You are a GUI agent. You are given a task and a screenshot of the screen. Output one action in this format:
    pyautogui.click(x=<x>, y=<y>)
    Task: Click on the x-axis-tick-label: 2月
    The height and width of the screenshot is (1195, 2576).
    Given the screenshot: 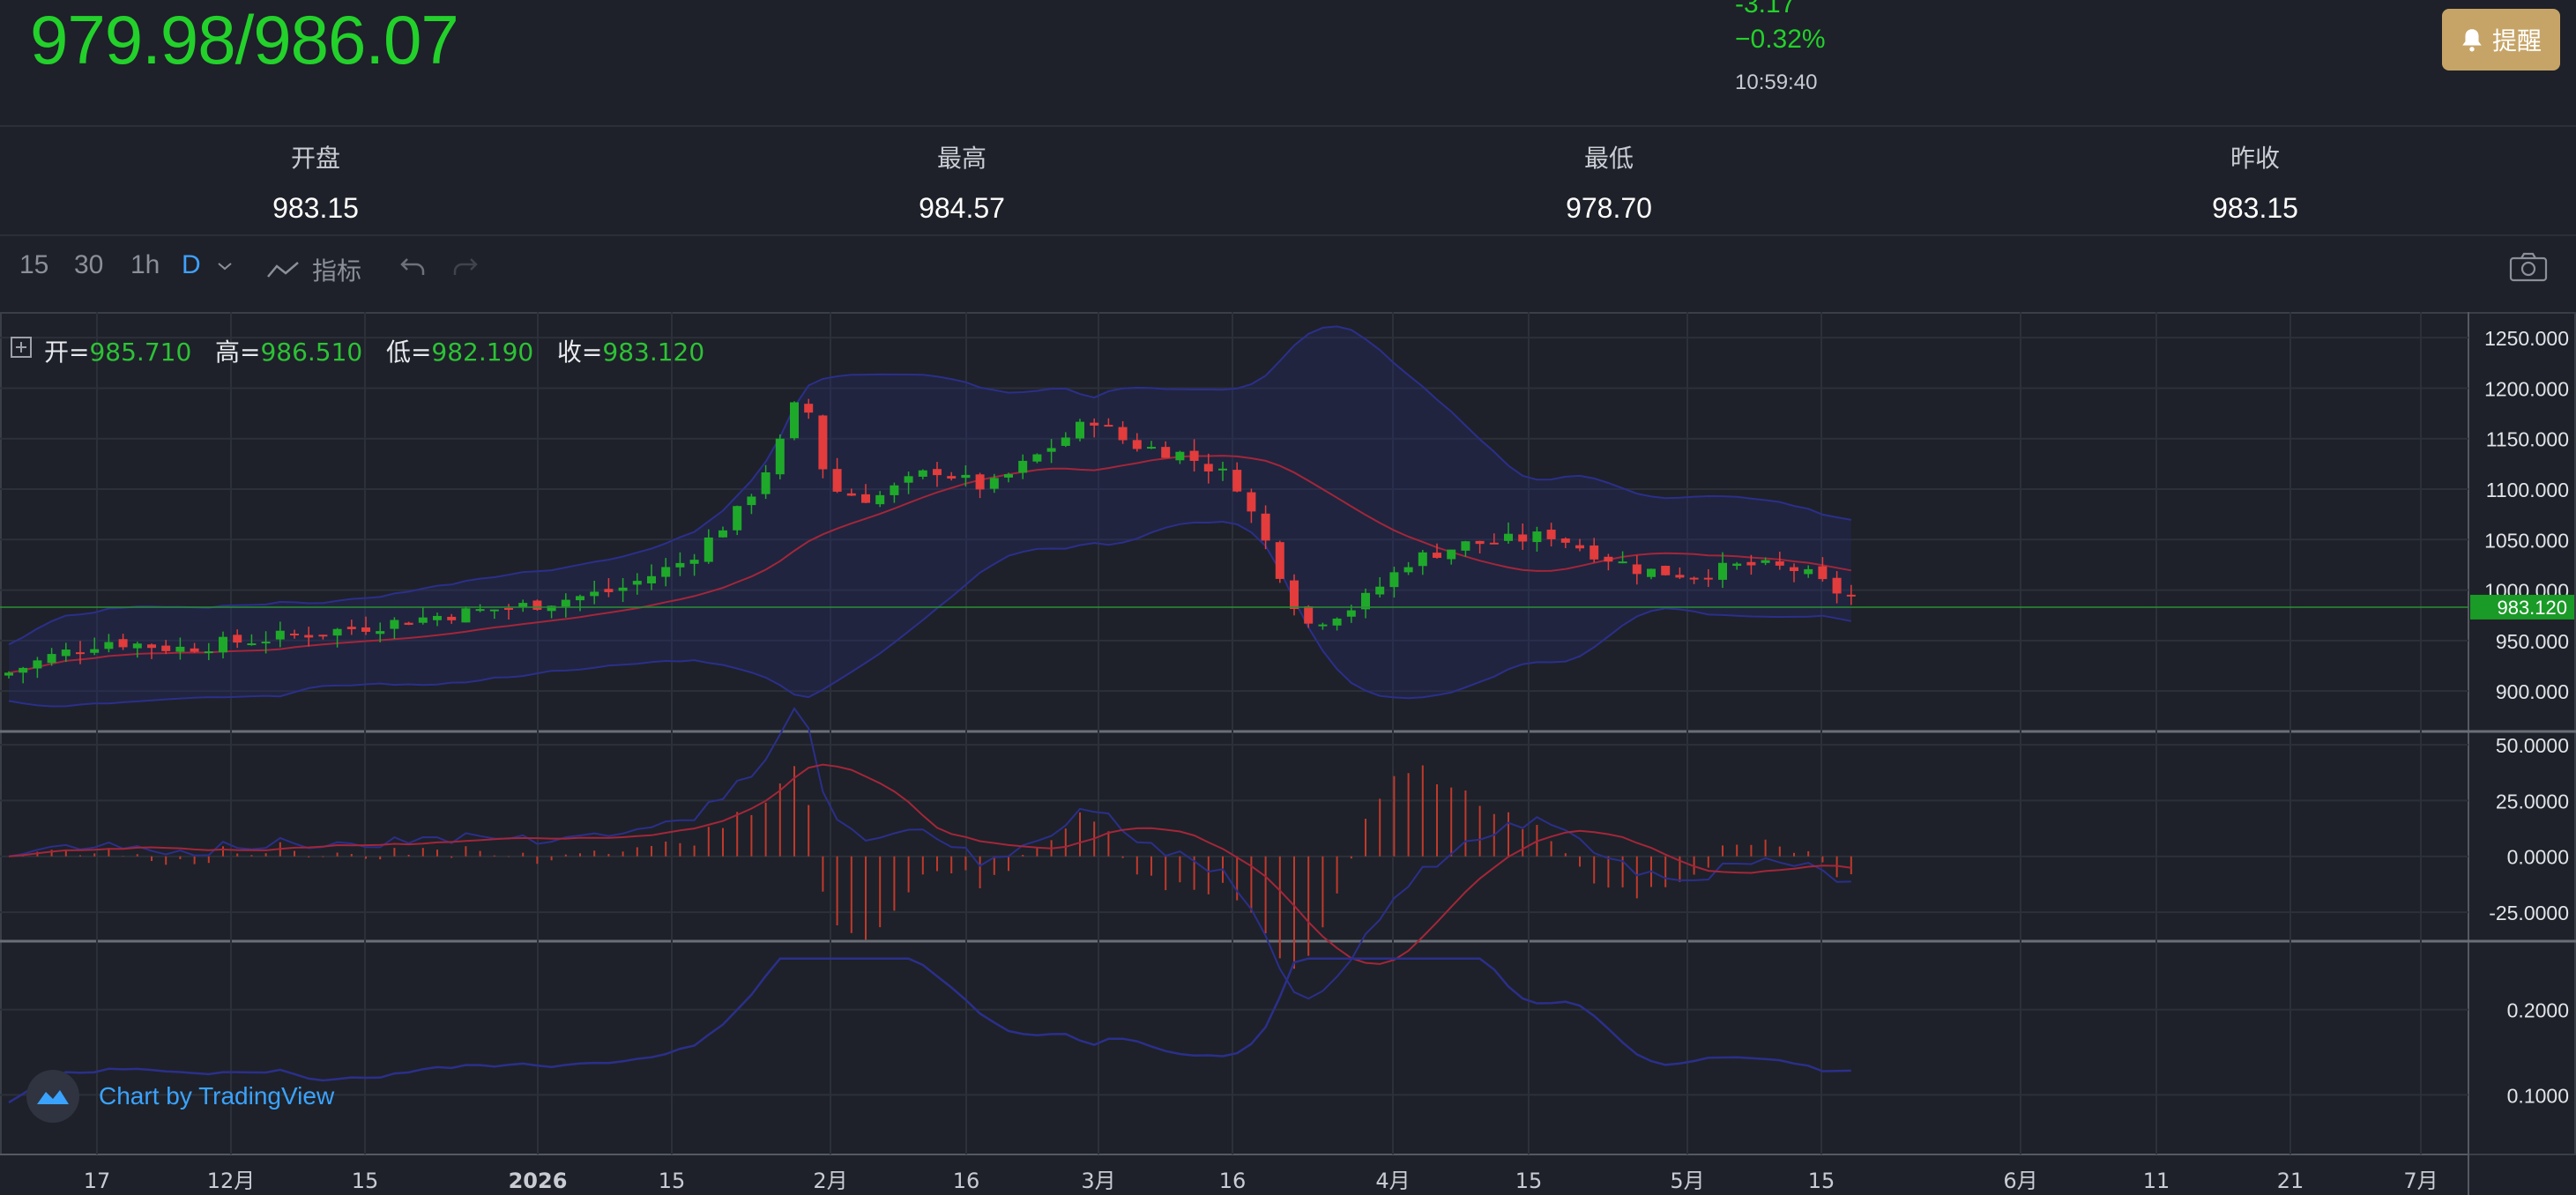 What is the action you would take?
    pyautogui.click(x=830, y=1181)
    